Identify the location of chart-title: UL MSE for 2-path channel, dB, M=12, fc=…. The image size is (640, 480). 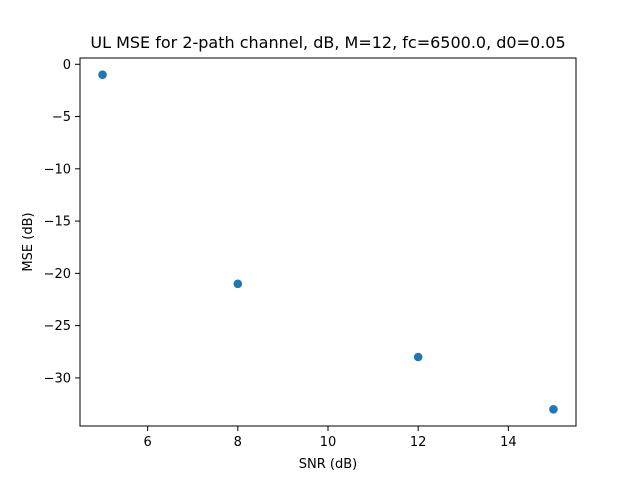
(327, 42).